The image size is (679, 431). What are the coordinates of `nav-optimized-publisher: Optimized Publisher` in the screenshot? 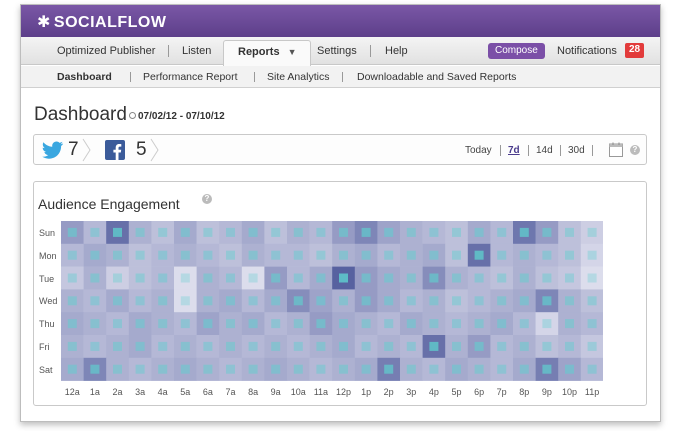 It's located at (106, 51).